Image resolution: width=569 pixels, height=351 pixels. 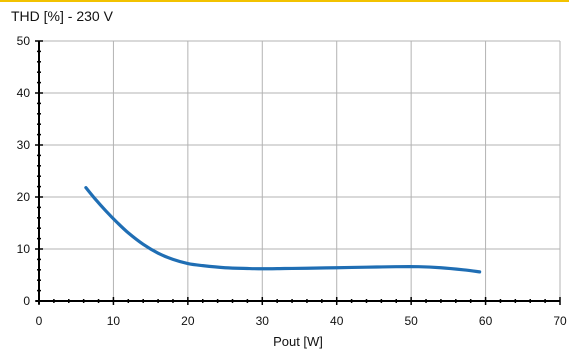 What do you see at coordinates (24, 93) in the screenshot?
I see `y-tick-label-40: 40` at bounding box center [24, 93].